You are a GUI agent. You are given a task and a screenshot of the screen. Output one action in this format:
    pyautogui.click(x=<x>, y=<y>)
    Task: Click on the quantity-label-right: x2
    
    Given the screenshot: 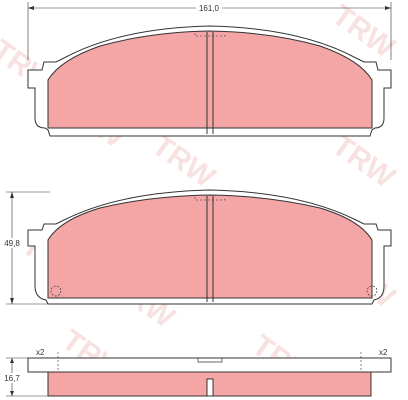 What is the action you would take?
    pyautogui.click(x=383, y=352)
    